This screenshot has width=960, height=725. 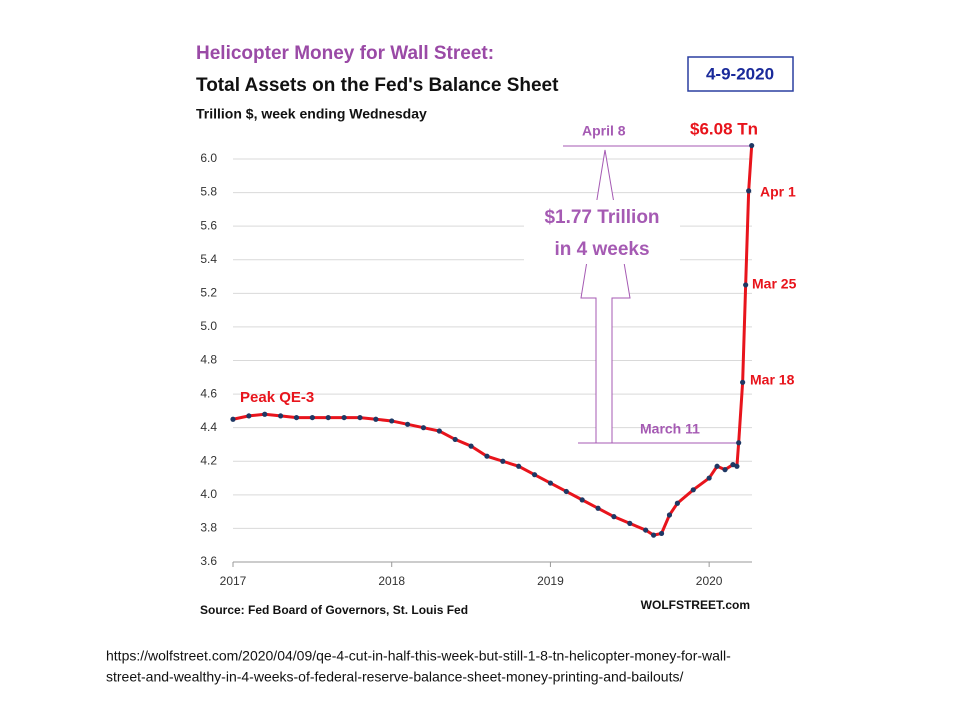 I want to click on y-tick-label: 5.4, so click(x=208, y=259).